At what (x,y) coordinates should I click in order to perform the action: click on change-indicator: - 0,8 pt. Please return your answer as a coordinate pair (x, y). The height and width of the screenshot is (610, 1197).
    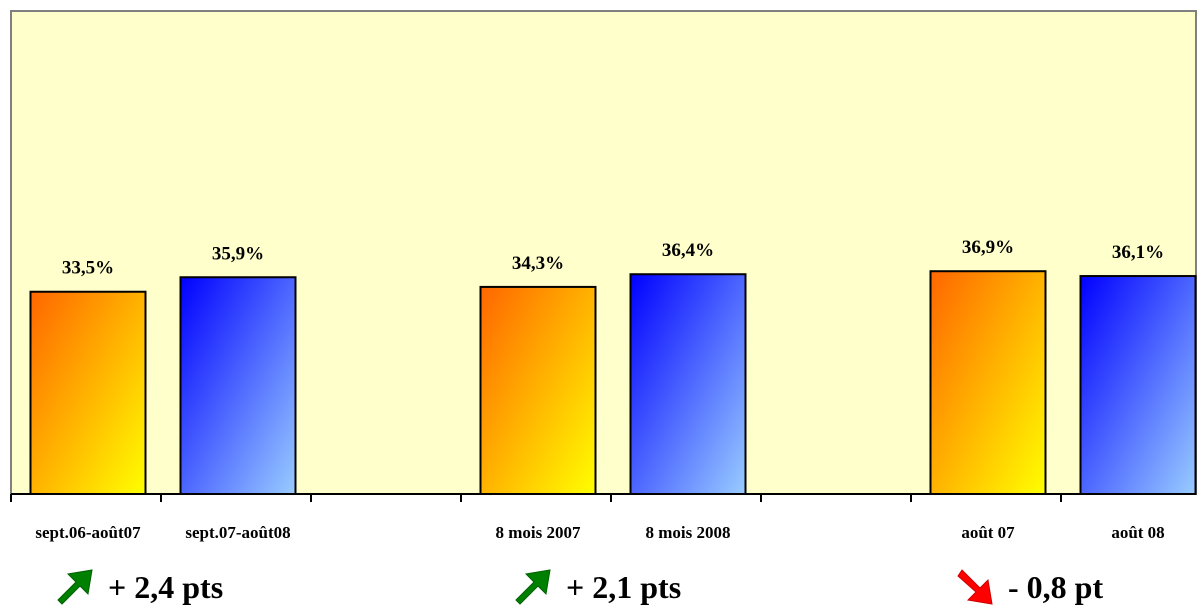
    Looking at the image, I should click on (1027, 587).